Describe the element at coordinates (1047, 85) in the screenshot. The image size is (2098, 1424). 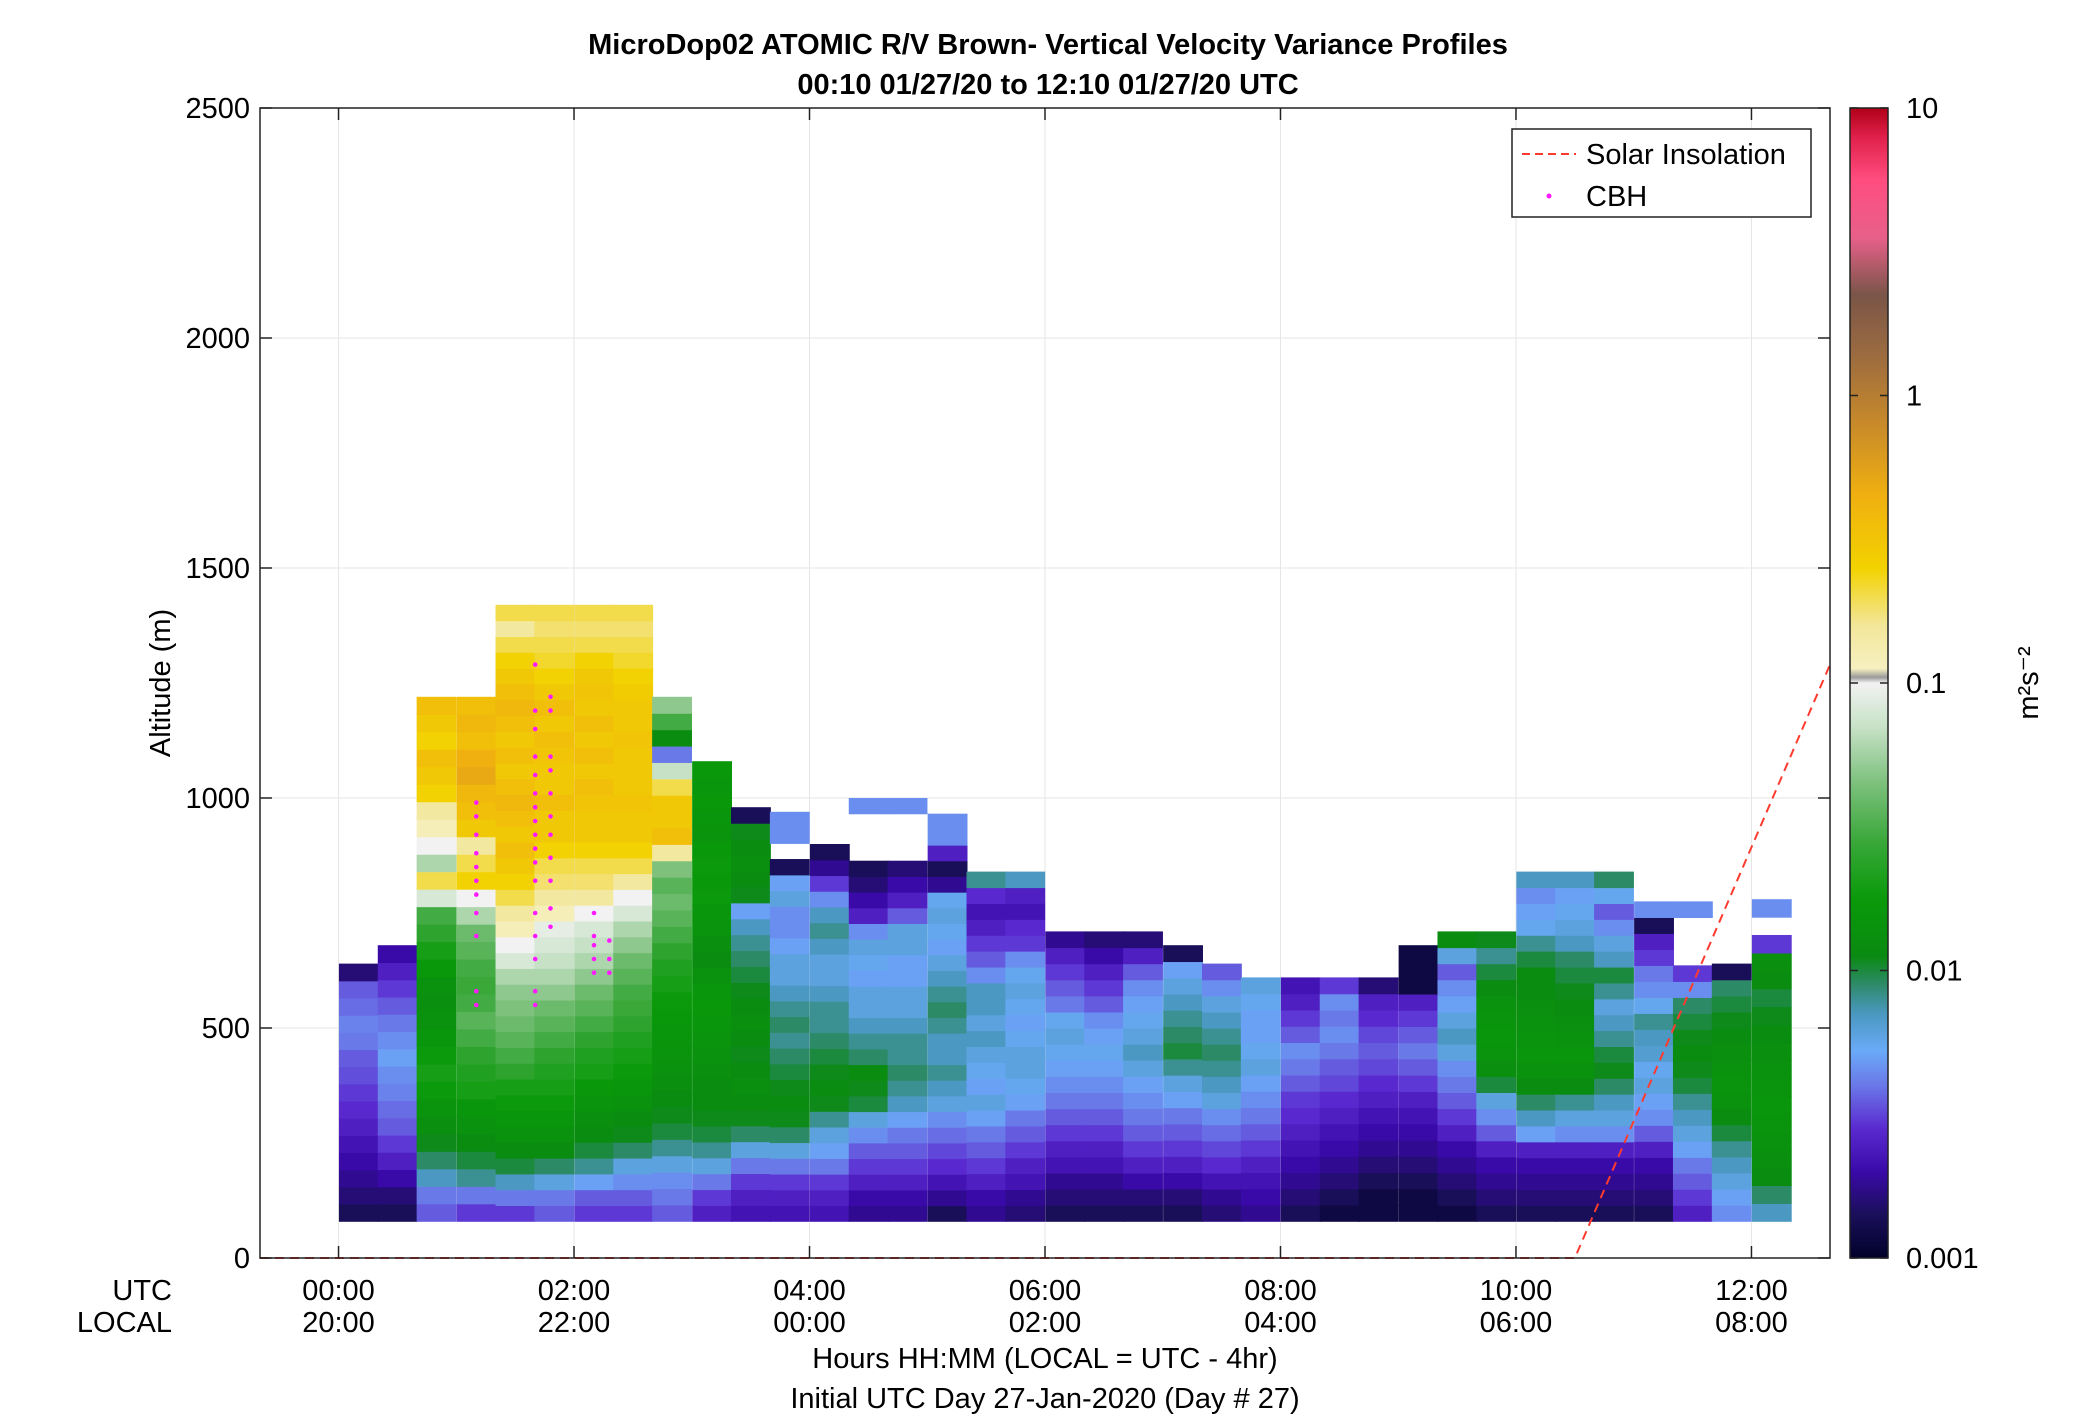
I see `chart-subtitle: 00:10 01/27/20 to 12:10 01/27/20 UTC` at that location.